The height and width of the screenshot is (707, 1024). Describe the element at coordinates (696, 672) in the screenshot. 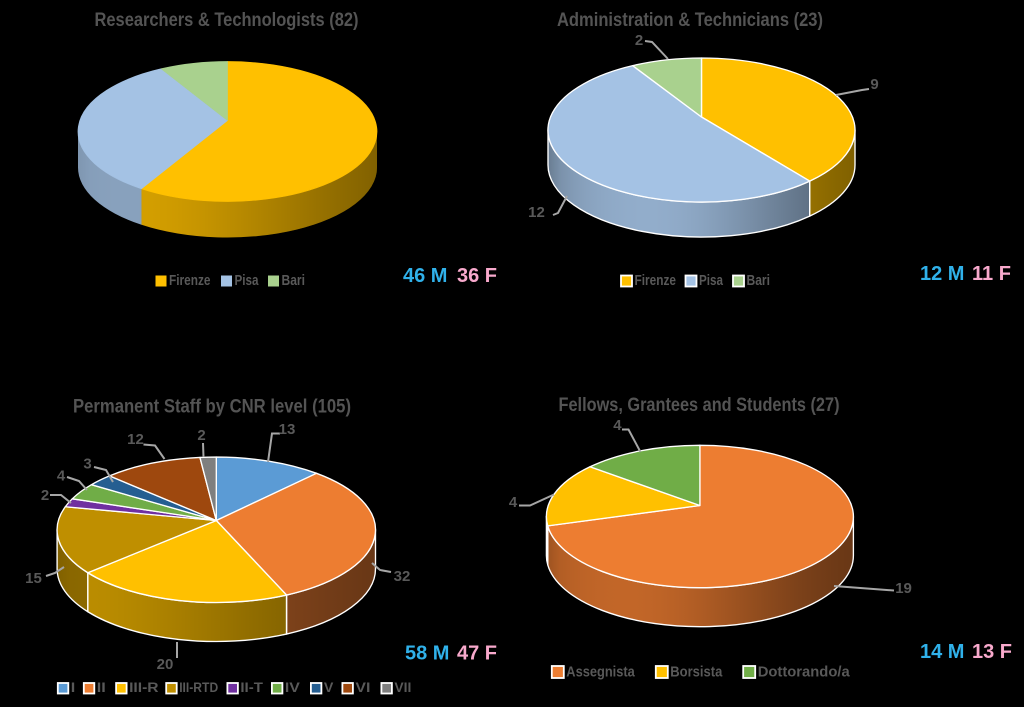

I see `svg-text: Borsista` at that location.